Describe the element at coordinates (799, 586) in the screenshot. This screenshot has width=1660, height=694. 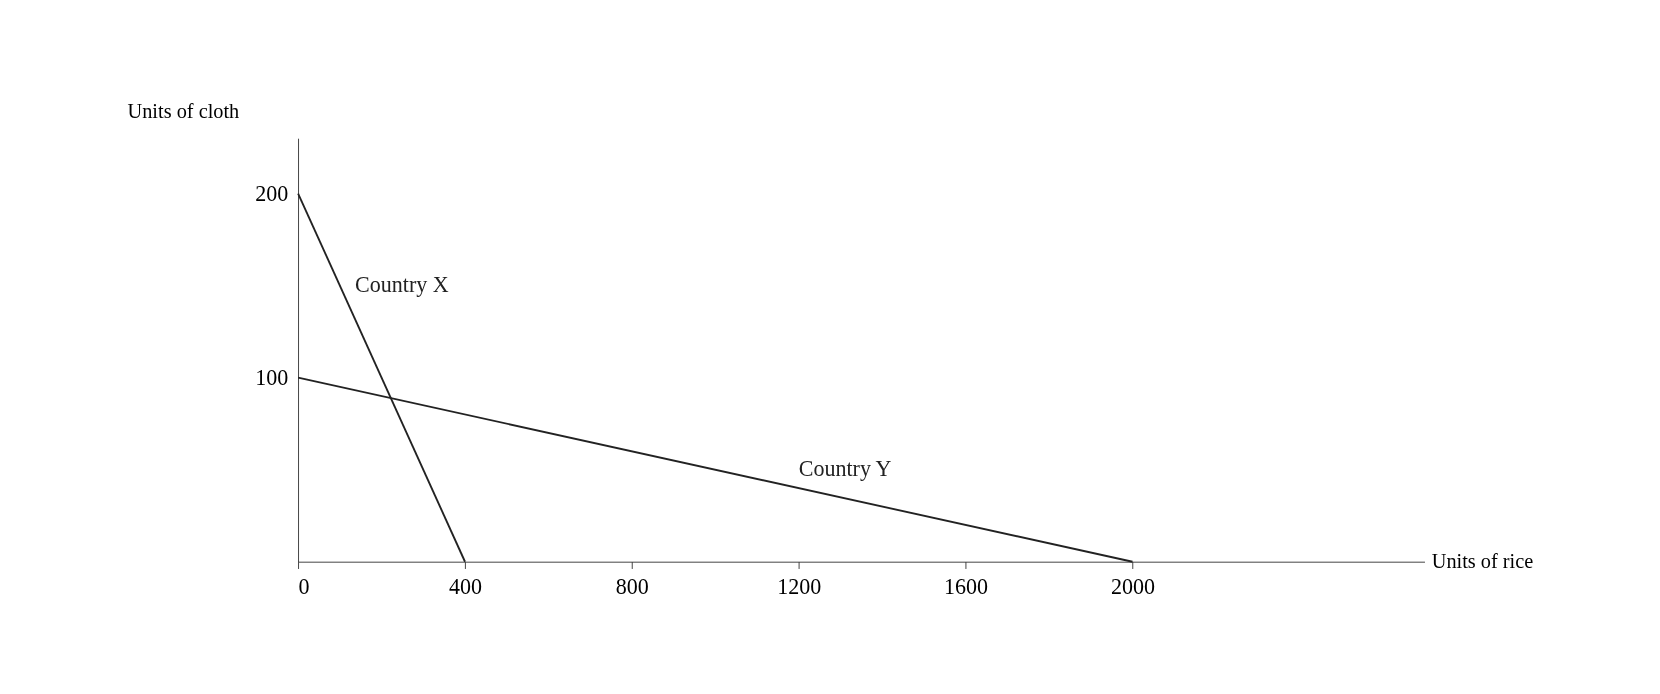
I see `x-tick-label: 1200` at that location.